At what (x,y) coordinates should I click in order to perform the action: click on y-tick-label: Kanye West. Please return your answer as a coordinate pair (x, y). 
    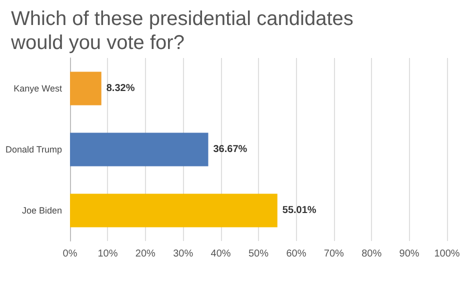
    Looking at the image, I should click on (38, 89).